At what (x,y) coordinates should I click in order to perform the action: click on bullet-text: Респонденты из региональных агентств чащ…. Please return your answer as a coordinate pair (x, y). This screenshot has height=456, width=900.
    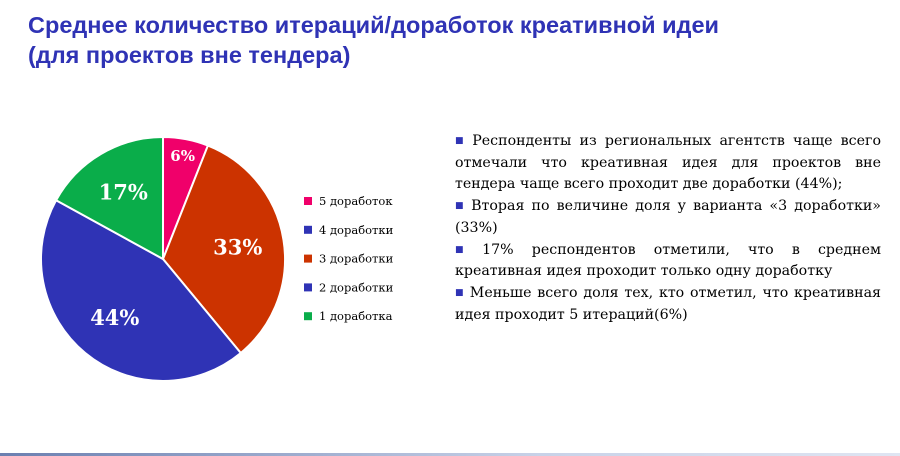
    Looking at the image, I should click on (668, 163).